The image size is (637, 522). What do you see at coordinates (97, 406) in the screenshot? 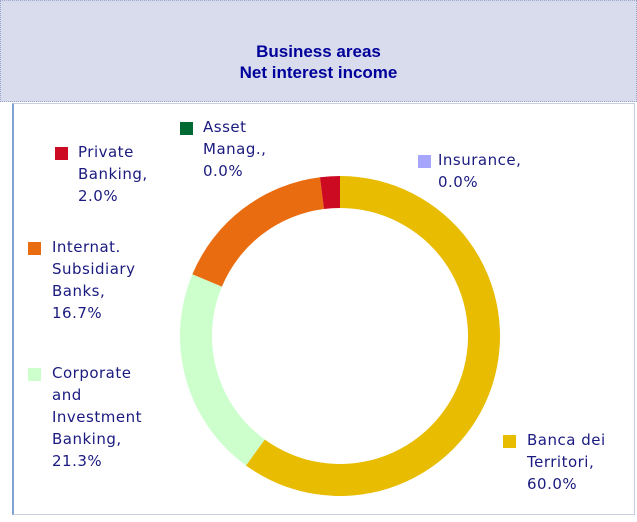
I see `category: Corporate and Investment Banking,` at bounding box center [97, 406].